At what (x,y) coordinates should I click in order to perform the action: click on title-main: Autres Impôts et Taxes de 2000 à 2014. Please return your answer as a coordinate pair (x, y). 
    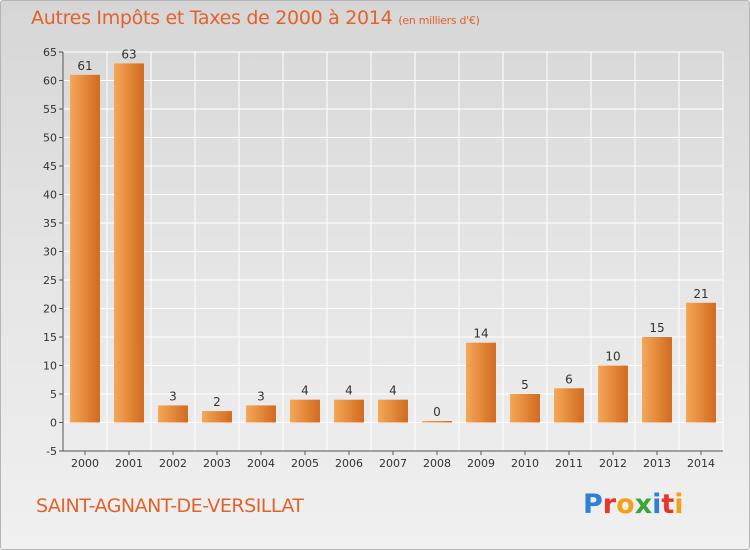
    Looking at the image, I should click on (212, 18).